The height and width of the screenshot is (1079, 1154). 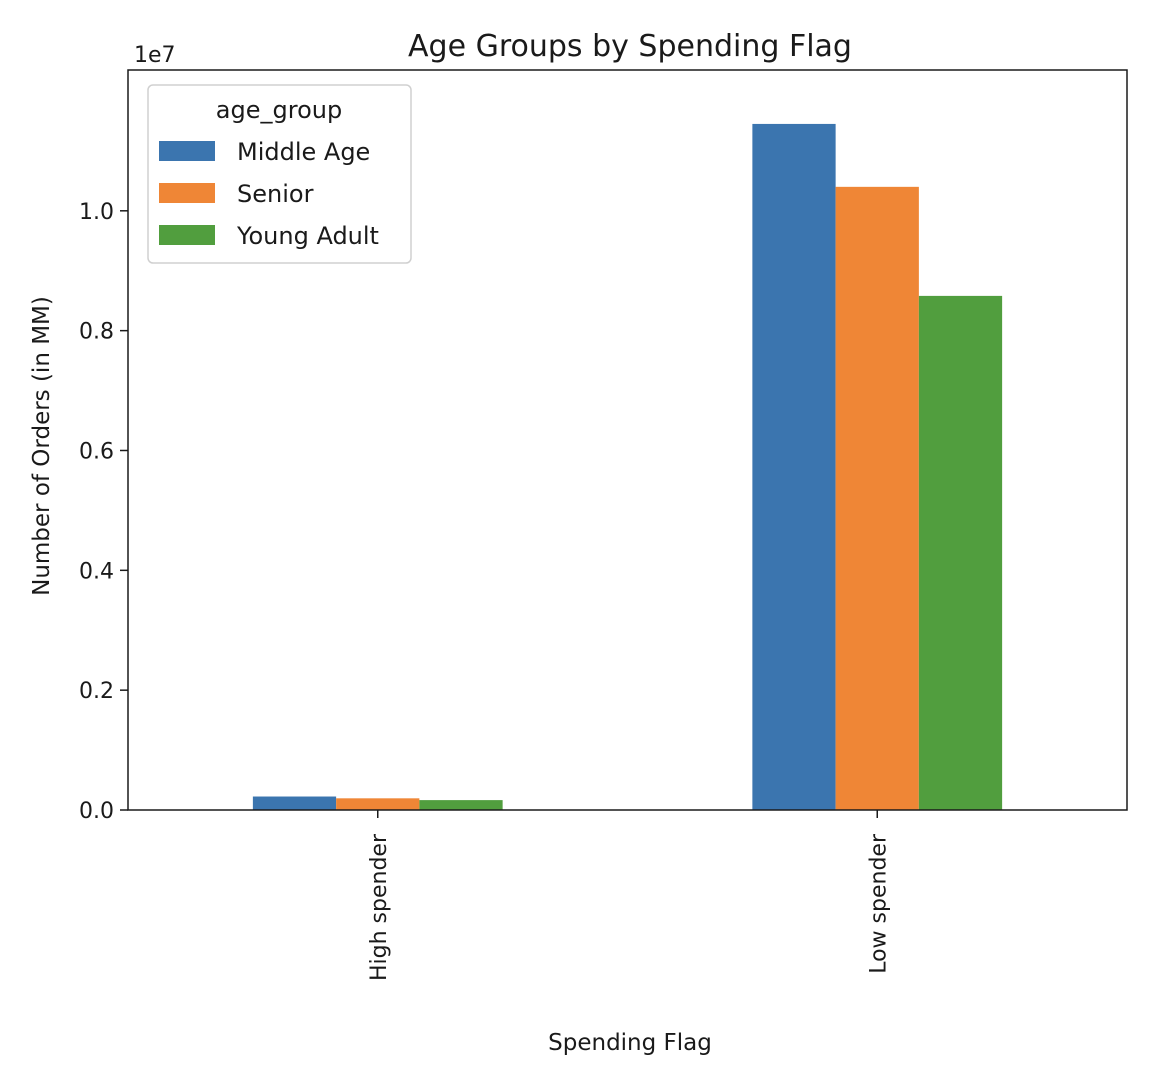 I want to click on legend-frame, so click(x=279, y=174).